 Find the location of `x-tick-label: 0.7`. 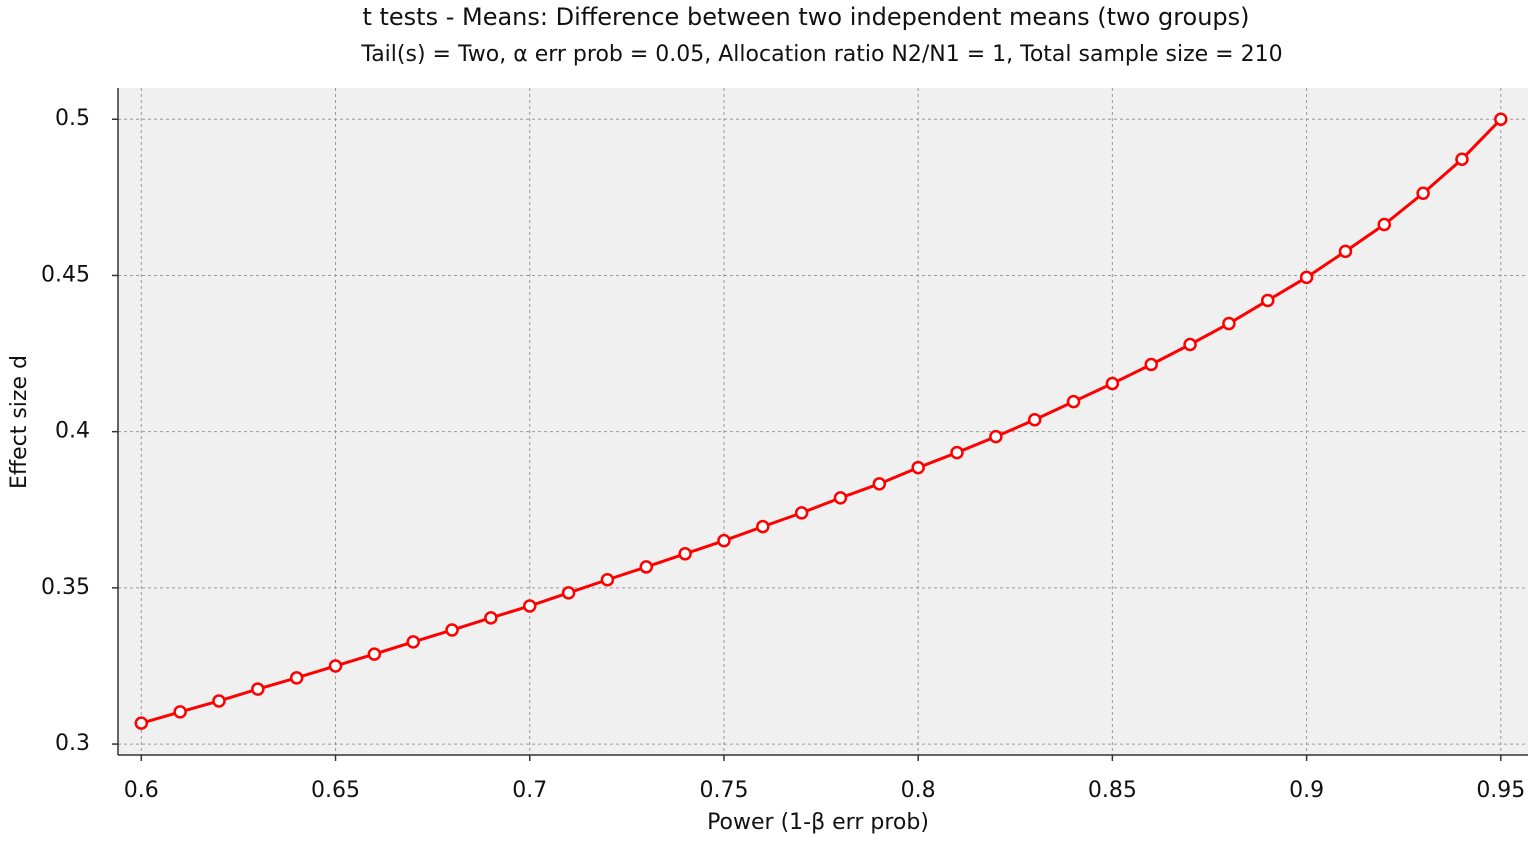

x-tick-label: 0.7 is located at coordinates (529, 790).